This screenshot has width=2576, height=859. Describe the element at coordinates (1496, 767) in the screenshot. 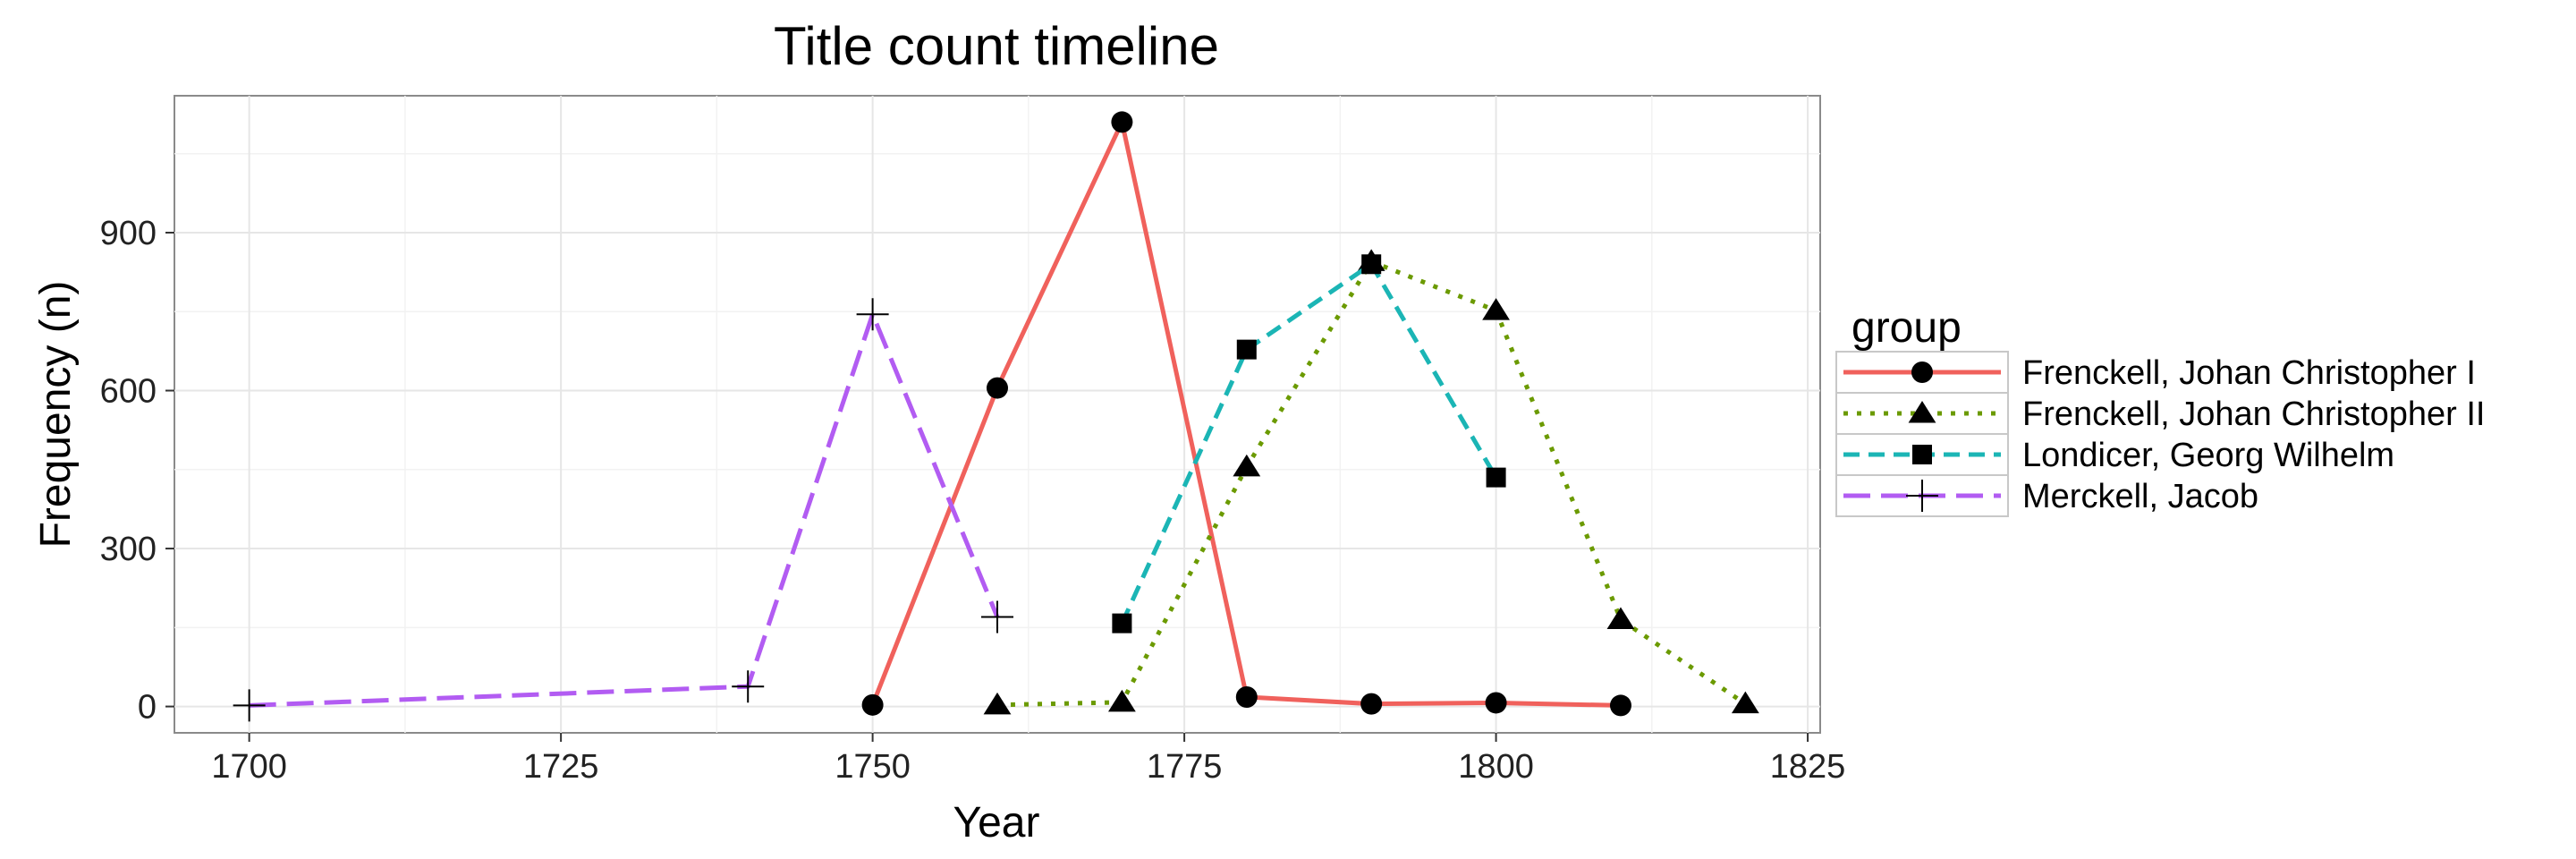

I see `x-tick-label: 1800` at that location.